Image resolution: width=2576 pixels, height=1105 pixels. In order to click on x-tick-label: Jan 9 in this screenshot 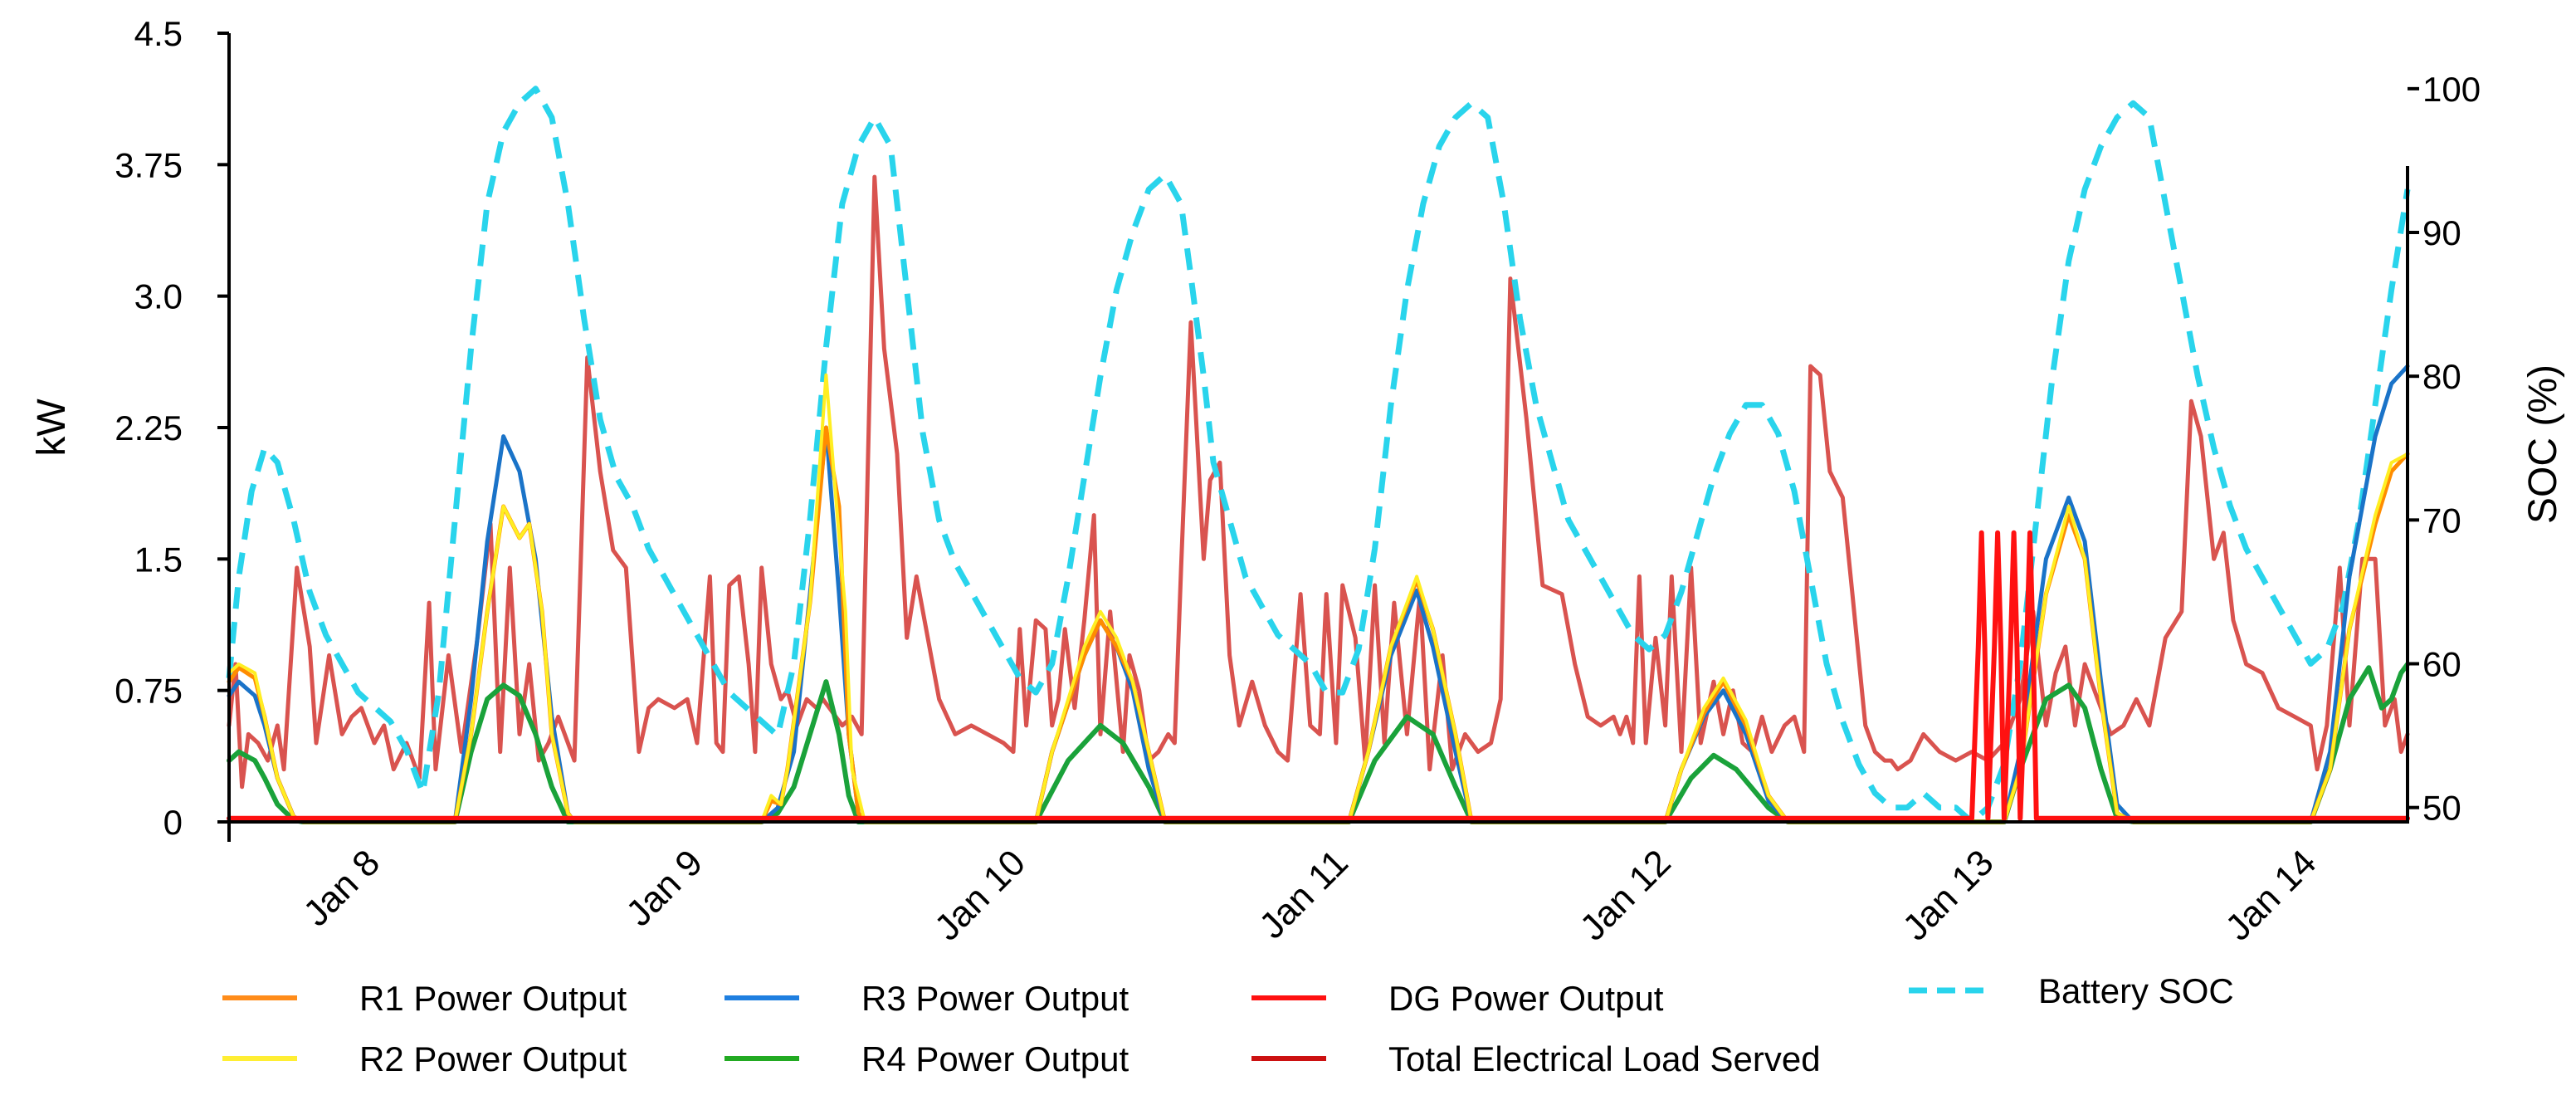, I will do `click(664, 888)`.